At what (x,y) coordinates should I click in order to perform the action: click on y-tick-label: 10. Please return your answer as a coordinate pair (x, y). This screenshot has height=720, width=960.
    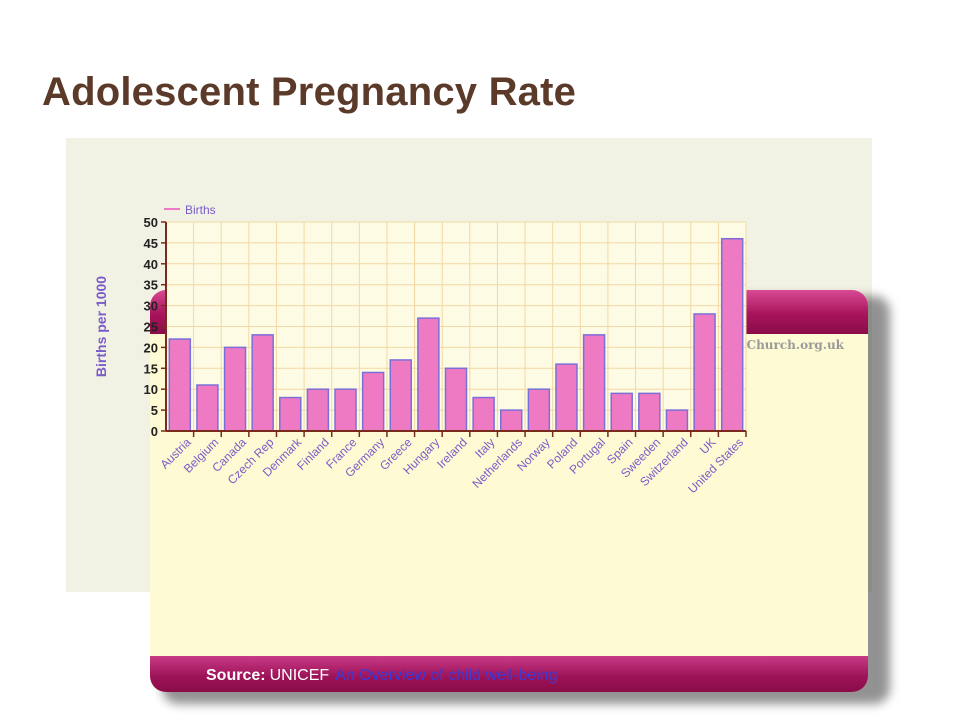
    Looking at the image, I should click on (151, 389).